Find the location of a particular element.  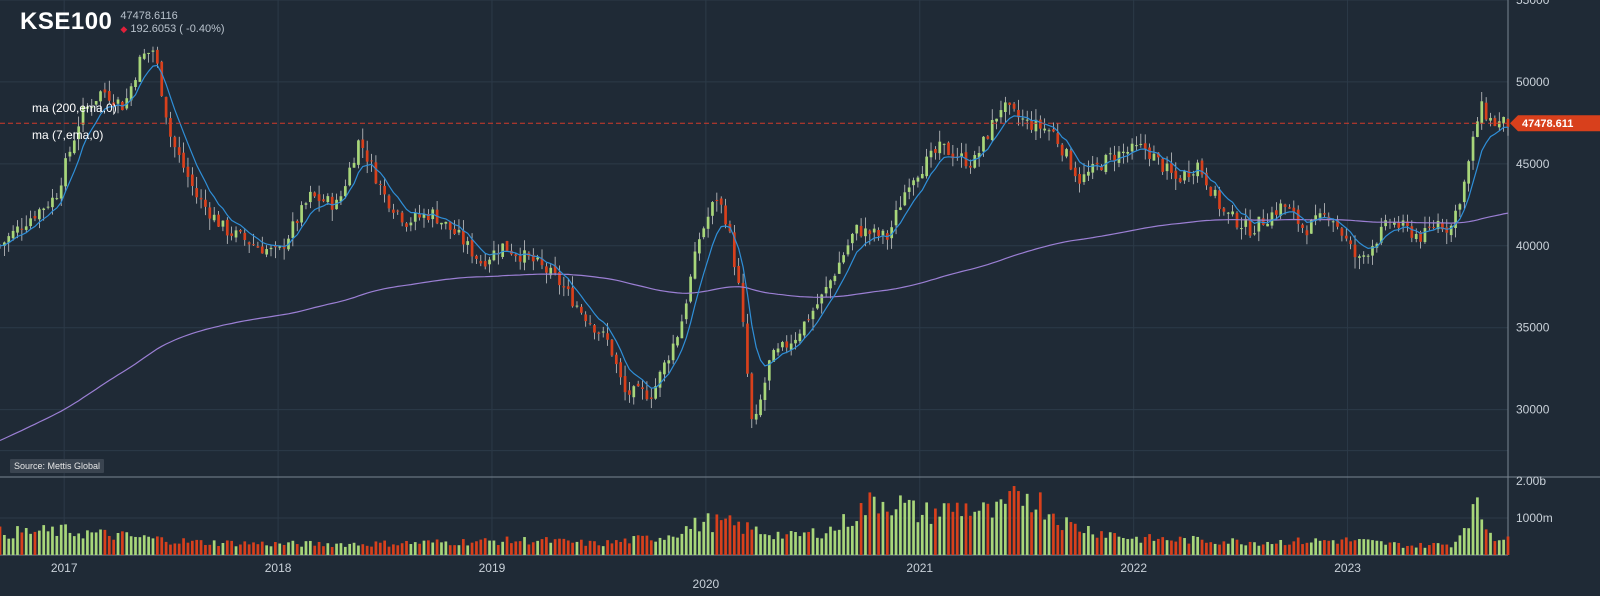

time-tick-label: 2018 is located at coordinates (278, 568).